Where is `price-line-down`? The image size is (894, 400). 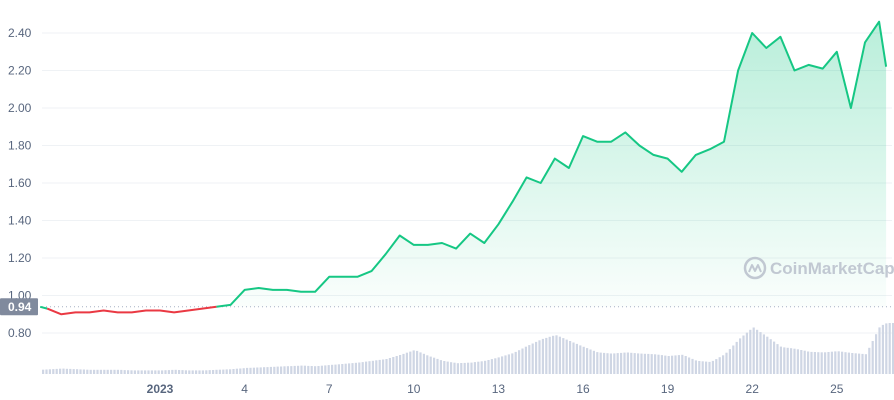
price-line-down is located at coordinates (131, 310).